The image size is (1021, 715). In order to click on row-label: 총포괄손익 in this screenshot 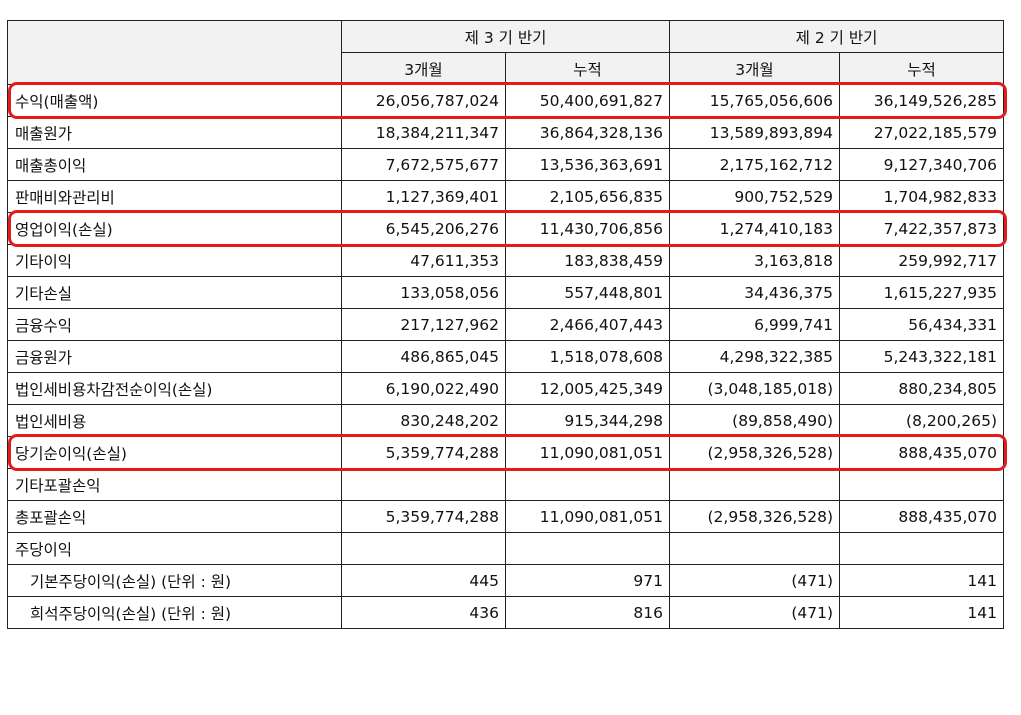, I will do `click(174, 516)`.